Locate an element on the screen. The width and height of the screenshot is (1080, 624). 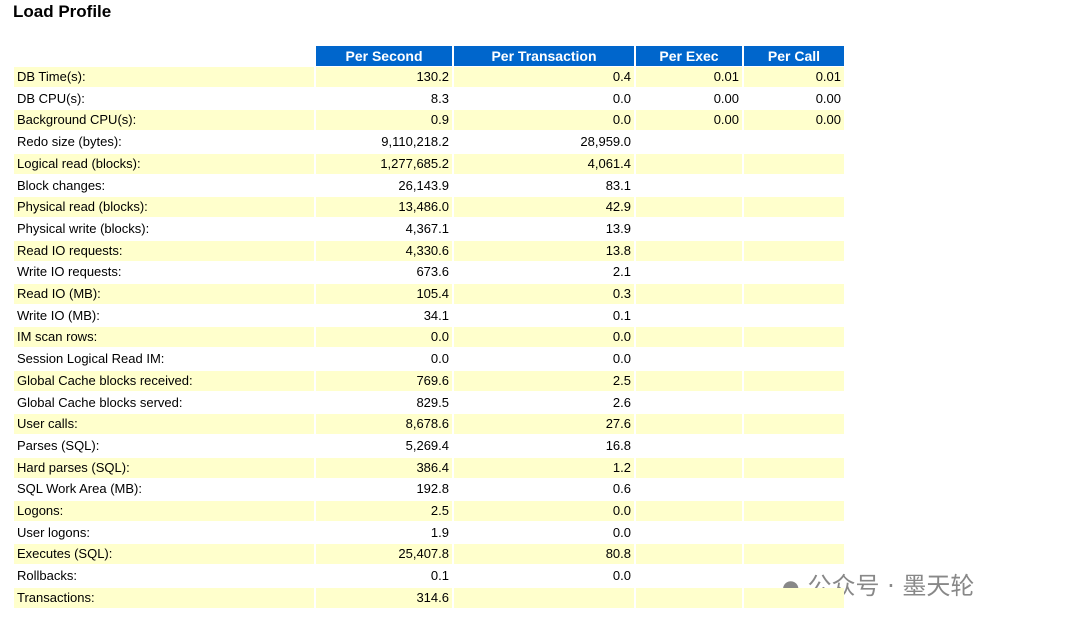
row-label: Rollbacks: is located at coordinates (47, 575).